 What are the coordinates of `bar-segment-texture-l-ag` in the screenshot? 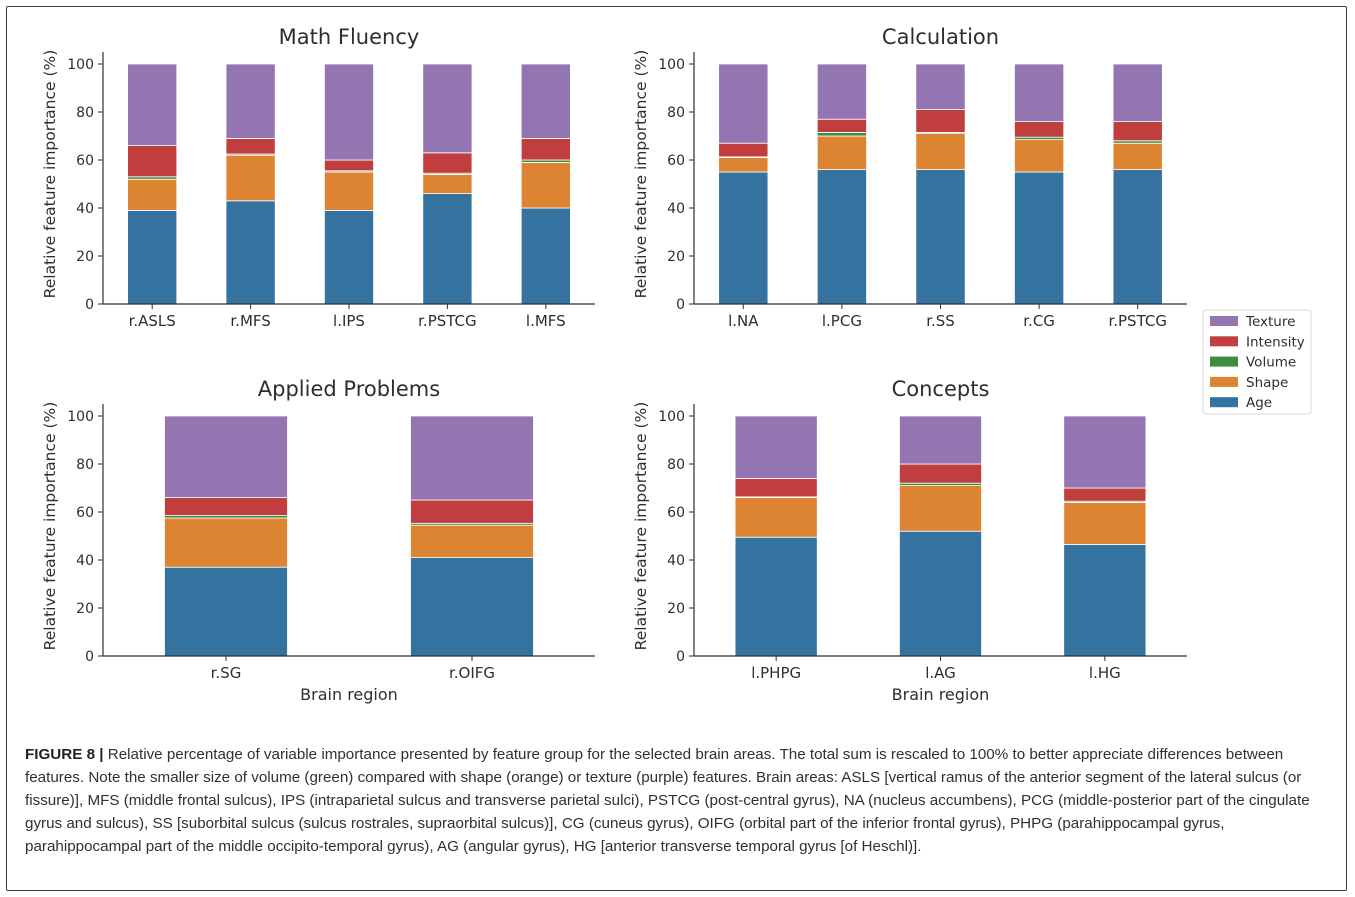 It's located at (940, 440).